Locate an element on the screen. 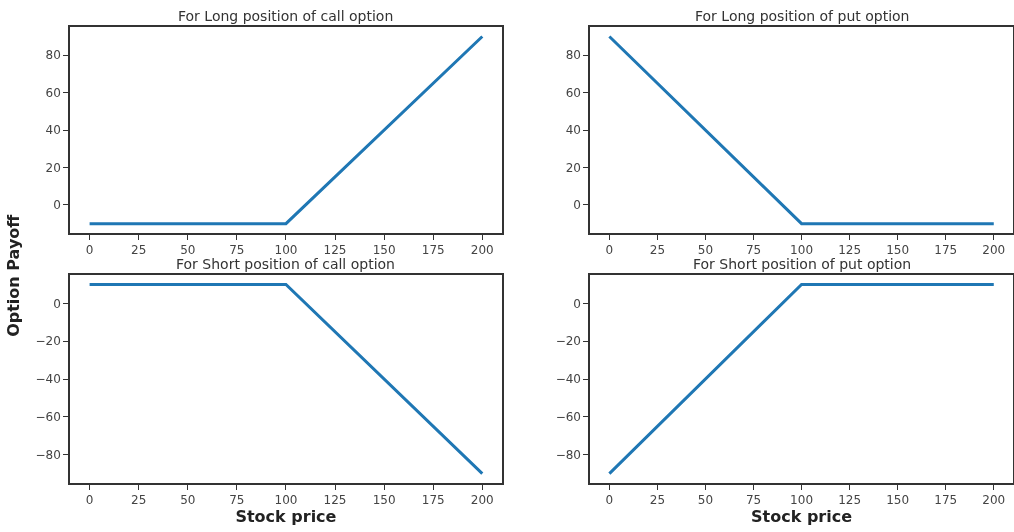 The width and height of the screenshot is (1014, 532). chart-title: For Long position of put option is located at coordinates (802, 16).